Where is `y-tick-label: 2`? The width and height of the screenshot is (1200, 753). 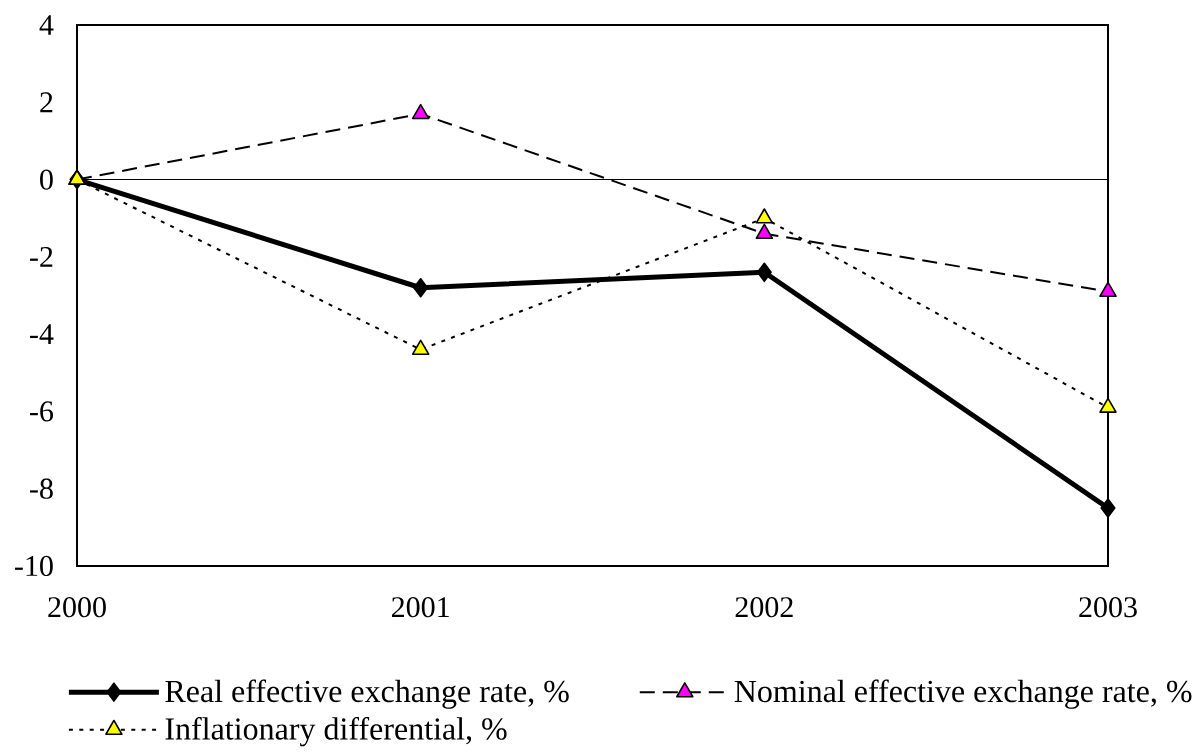 y-tick-label: 2 is located at coordinates (46, 102).